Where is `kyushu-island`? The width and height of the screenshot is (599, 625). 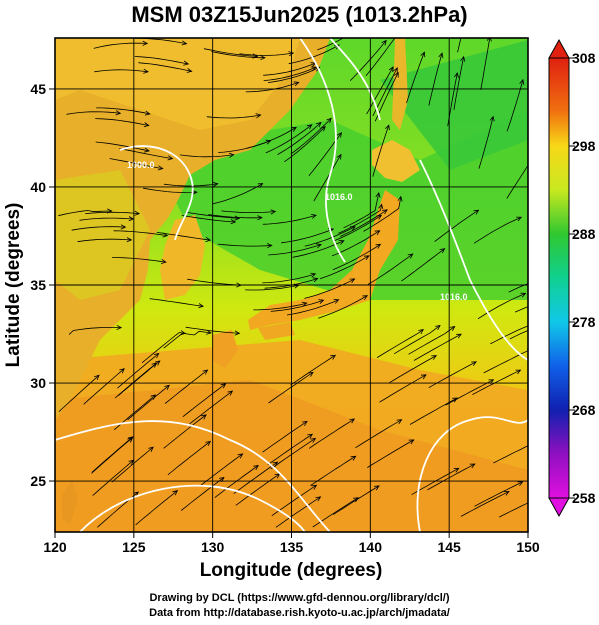
kyushu-island is located at coordinates (225, 349).